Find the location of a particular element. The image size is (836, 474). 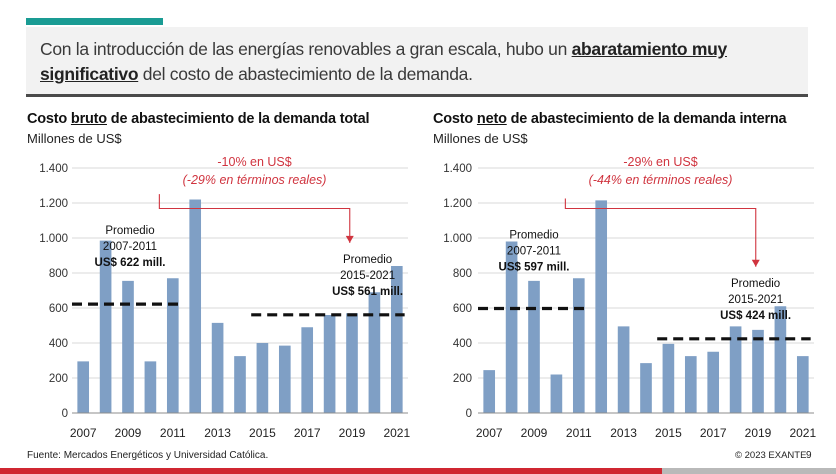

average-label-line: US$ 424 mill. is located at coordinates (755, 316).